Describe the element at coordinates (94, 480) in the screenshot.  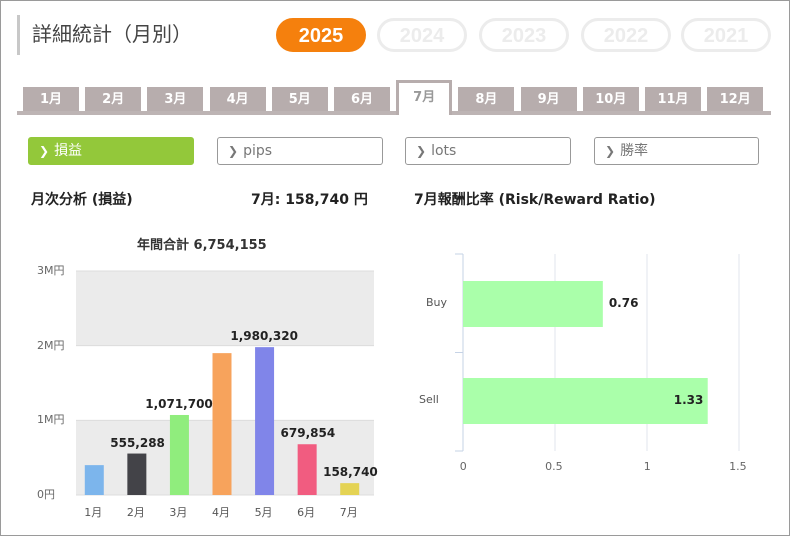
I see `bar-1月` at that location.